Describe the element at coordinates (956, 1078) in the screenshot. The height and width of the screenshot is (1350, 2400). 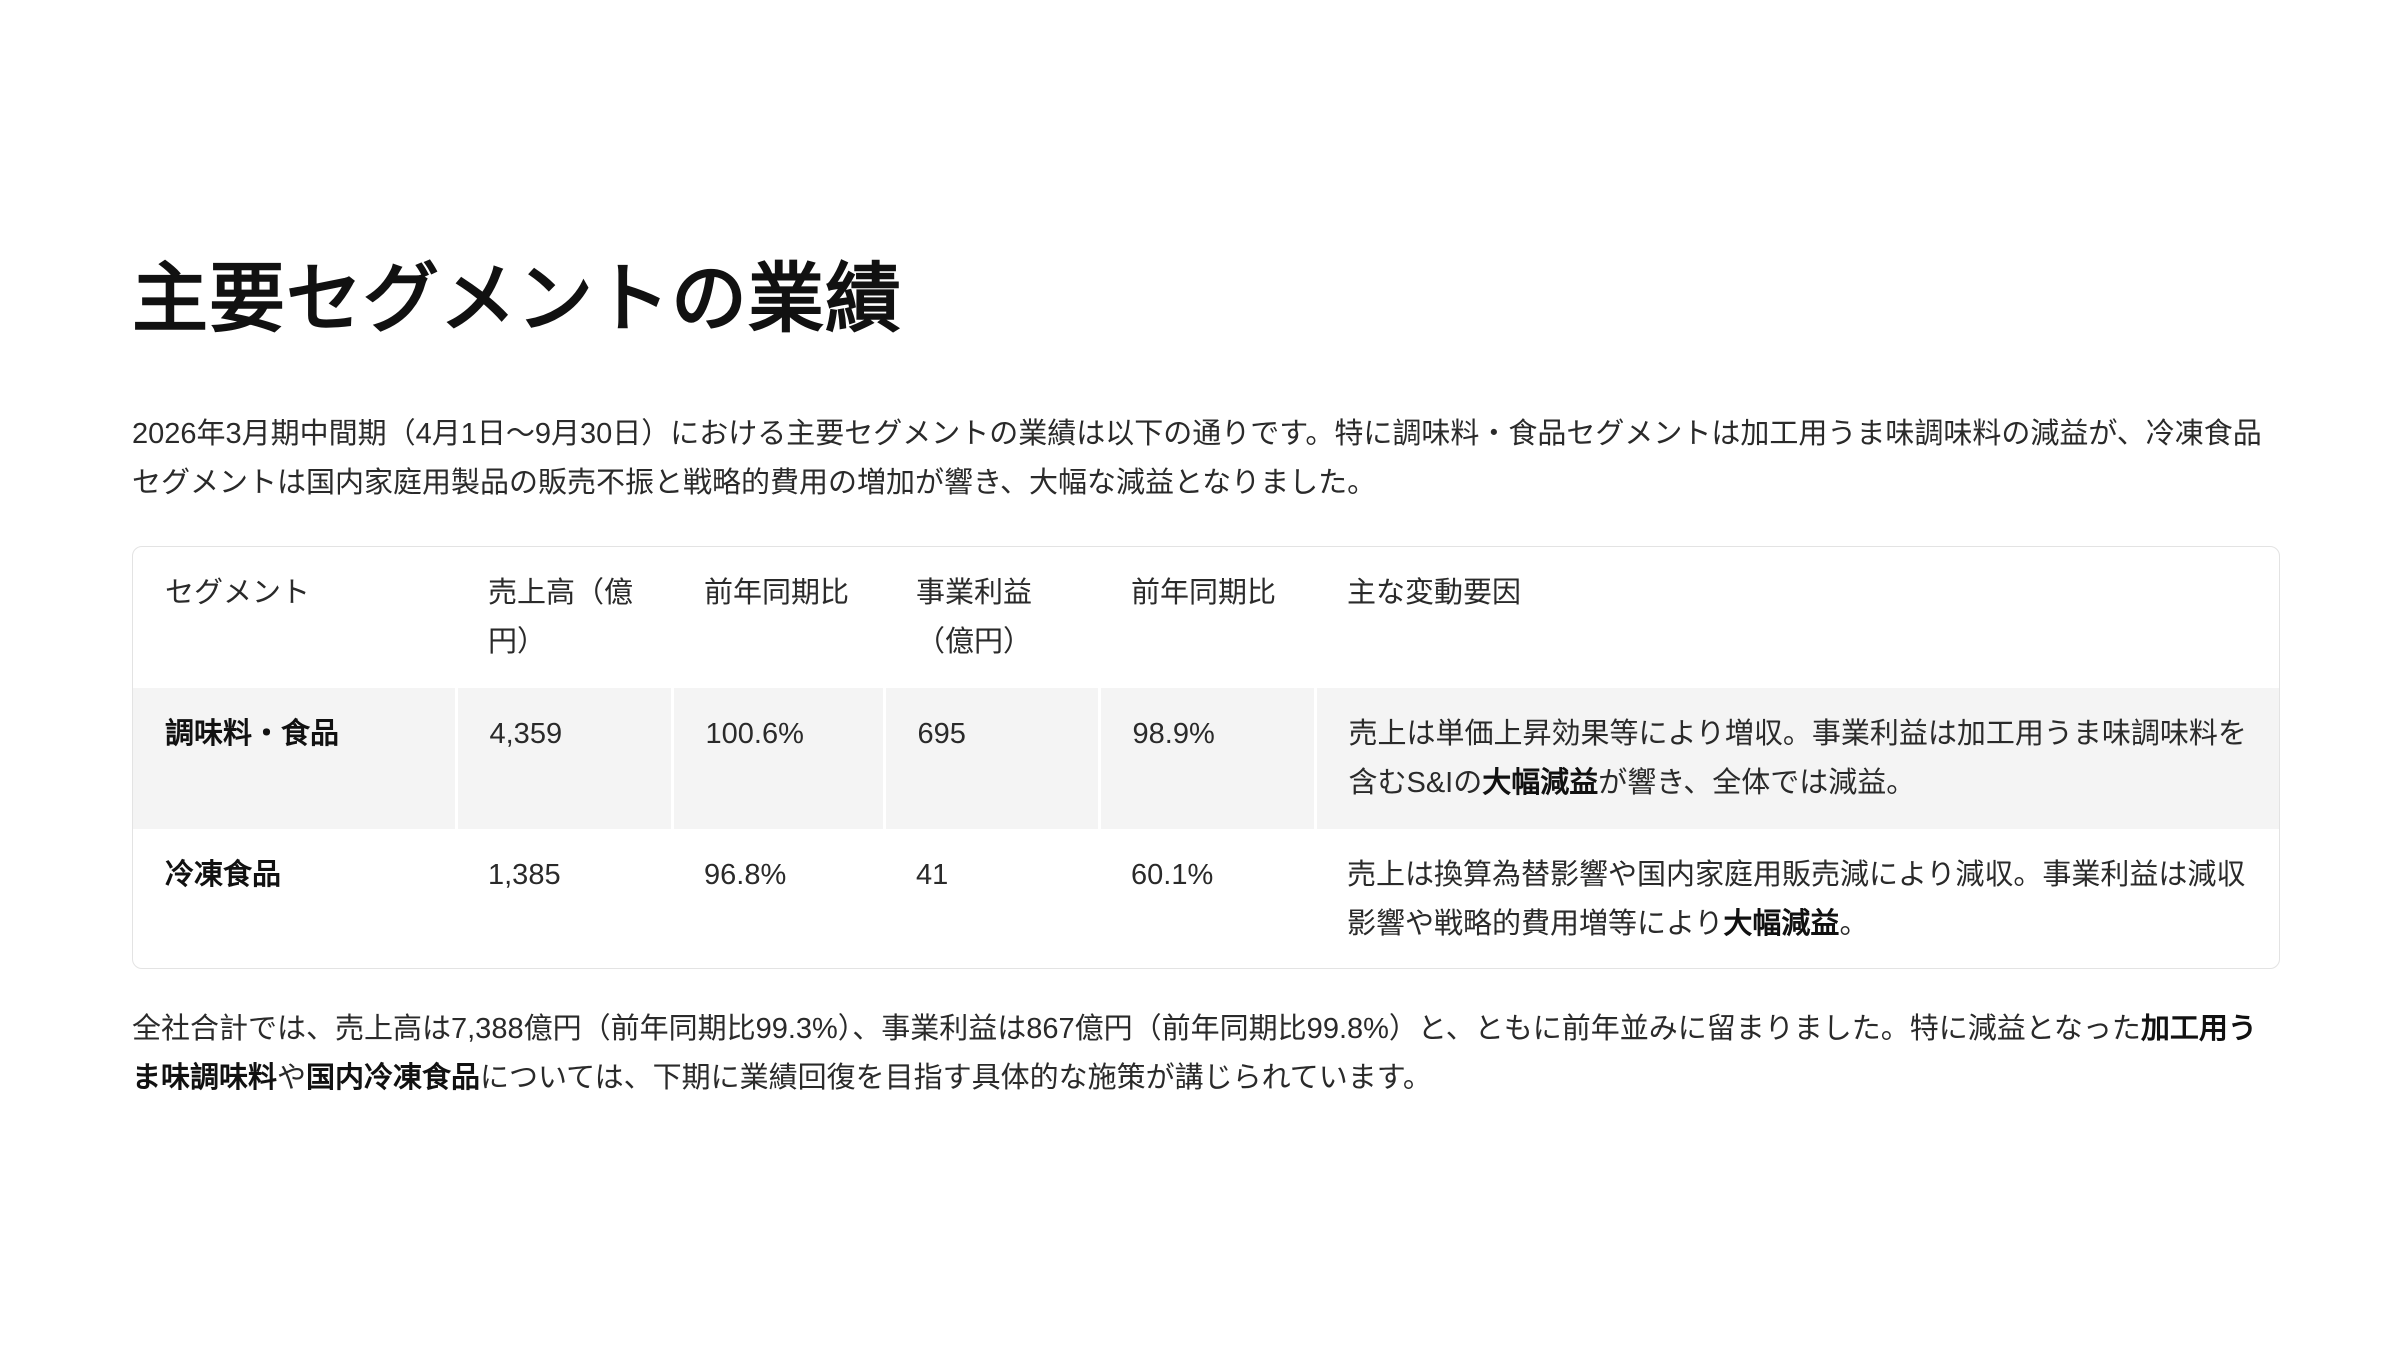
I see `summary-text: については、下期に業績回復を目指す具体的な施策が講じられています。` at that location.